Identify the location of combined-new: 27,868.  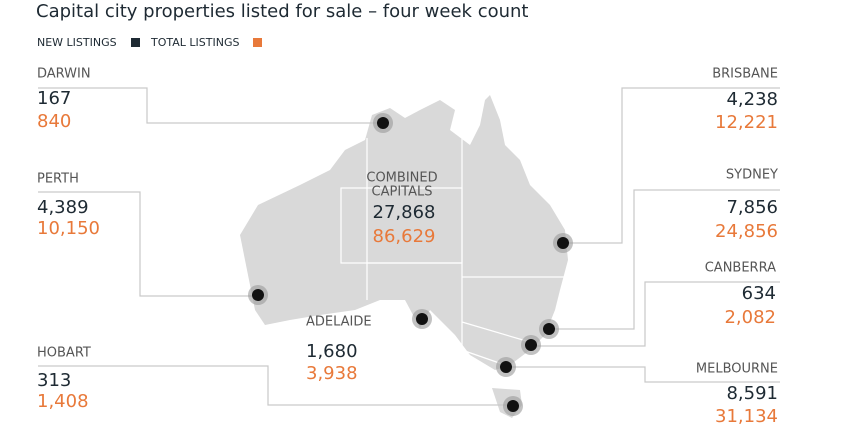
(404, 212).